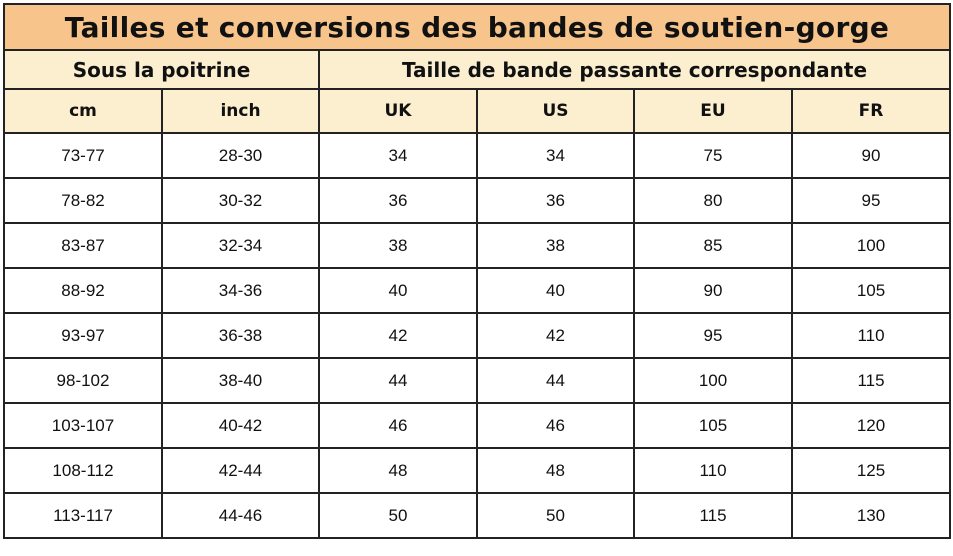 The image size is (953, 556). What do you see at coordinates (713, 200) in the screenshot?
I see `cell-eu: 80` at bounding box center [713, 200].